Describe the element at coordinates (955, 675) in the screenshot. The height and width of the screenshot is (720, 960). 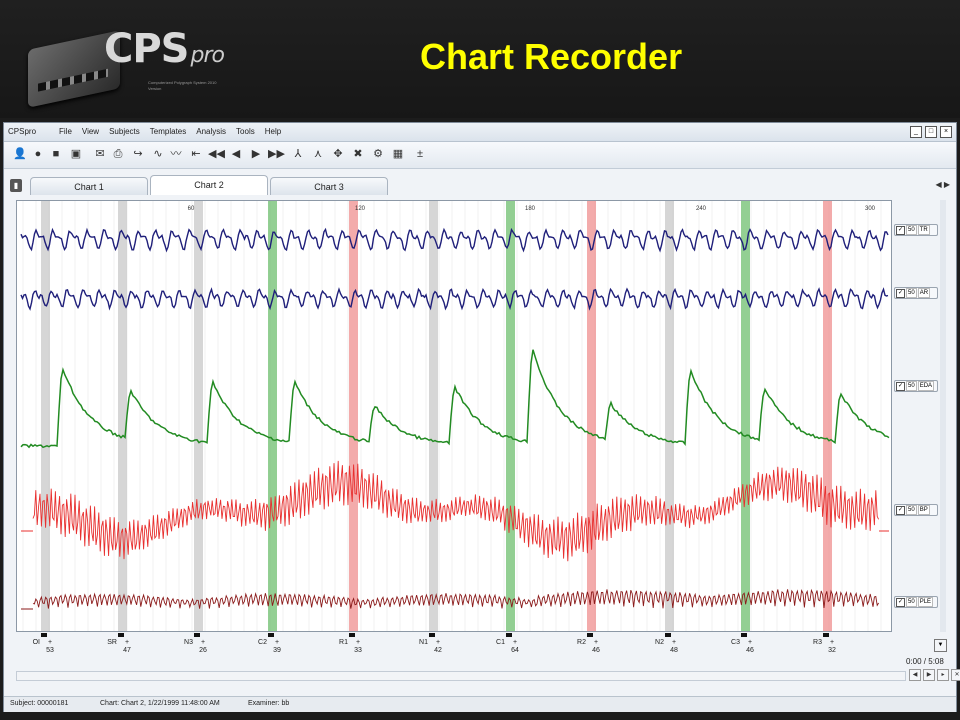
I see `stop-button: ✕` at that location.